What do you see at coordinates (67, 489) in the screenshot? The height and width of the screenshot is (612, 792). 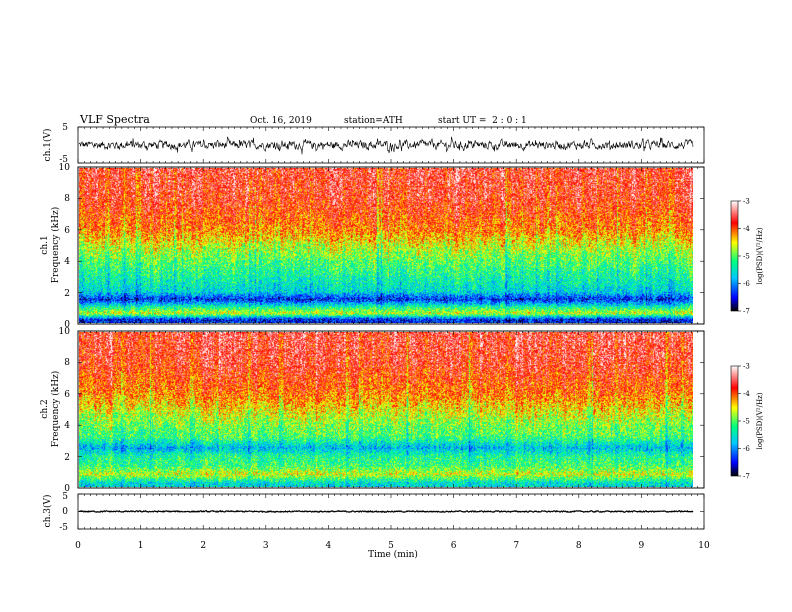 I see `ch2-spec-ytick-0: 0` at bounding box center [67, 489].